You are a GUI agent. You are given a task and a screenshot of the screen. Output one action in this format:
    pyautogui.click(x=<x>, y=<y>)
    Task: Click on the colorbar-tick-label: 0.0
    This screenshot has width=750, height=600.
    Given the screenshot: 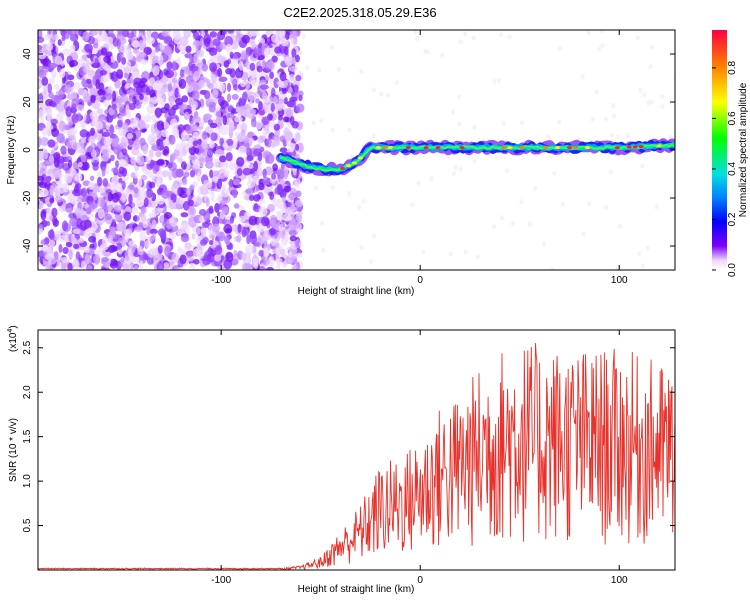 What is the action you would take?
    pyautogui.click(x=732, y=270)
    